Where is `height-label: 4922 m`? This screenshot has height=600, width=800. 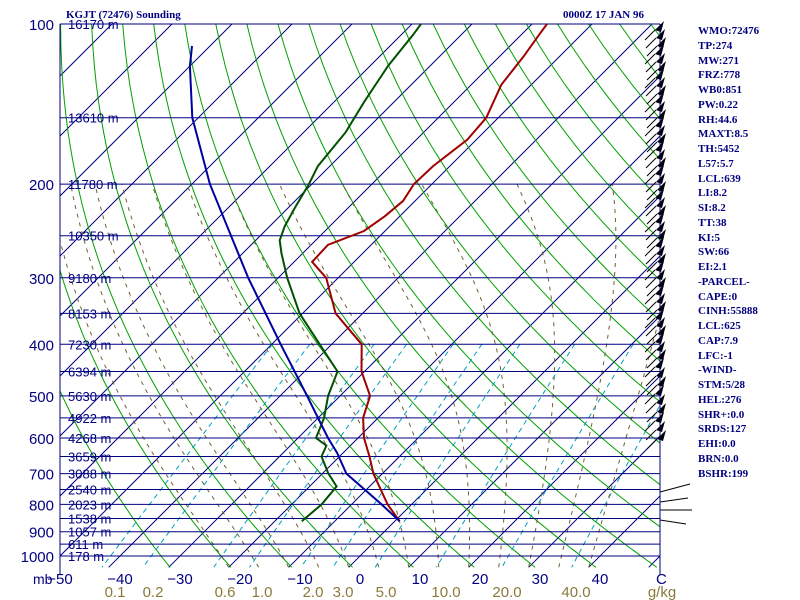 height-label: 4922 m is located at coordinates (89, 418).